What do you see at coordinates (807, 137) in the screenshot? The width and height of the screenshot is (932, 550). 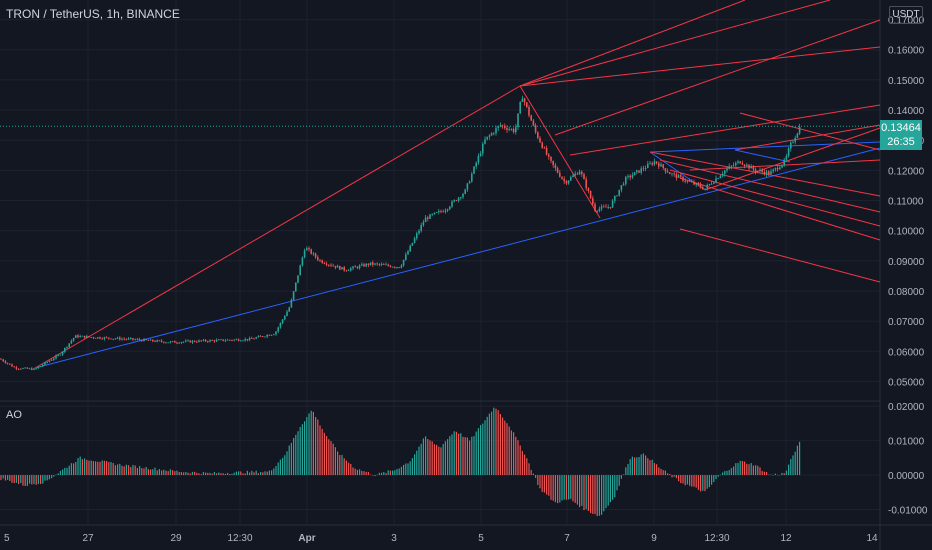 I see `pitchfork-2-upper` at bounding box center [807, 137].